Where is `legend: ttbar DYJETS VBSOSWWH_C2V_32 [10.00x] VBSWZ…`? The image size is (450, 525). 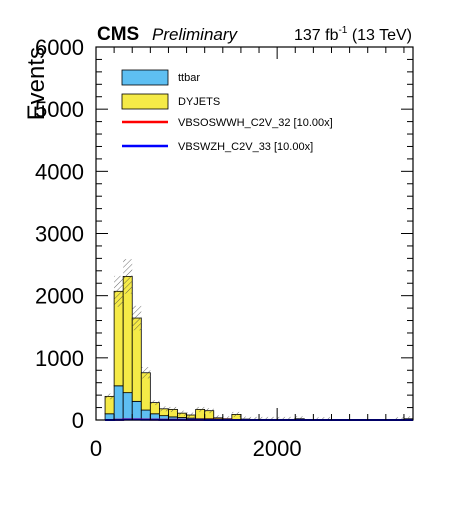
legend: ttbar DYJETS VBSOSWWH_C2V_32 [10.00x] VBSWZ… is located at coordinates (227, 111).